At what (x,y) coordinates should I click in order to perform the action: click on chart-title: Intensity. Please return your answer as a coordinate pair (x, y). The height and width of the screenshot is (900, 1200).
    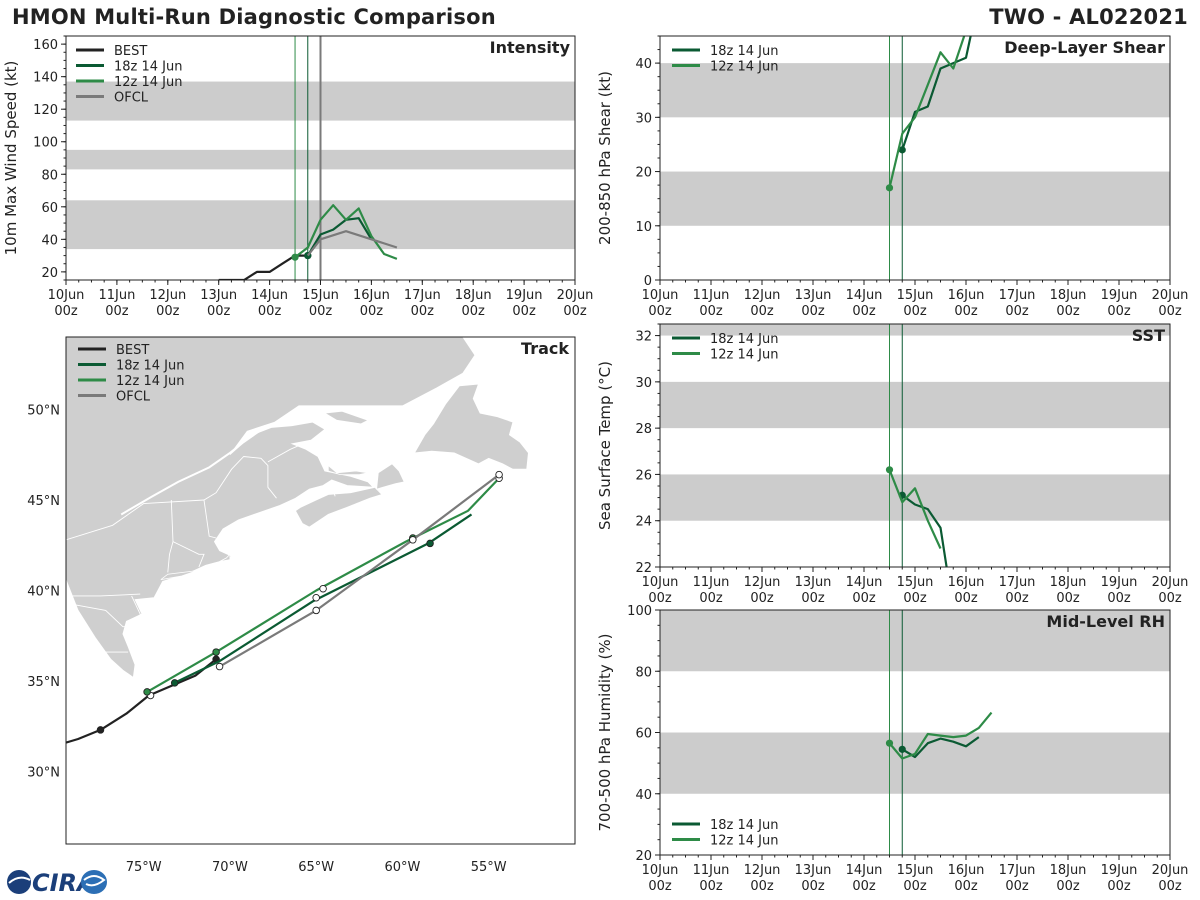
    Looking at the image, I should click on (530, 47).